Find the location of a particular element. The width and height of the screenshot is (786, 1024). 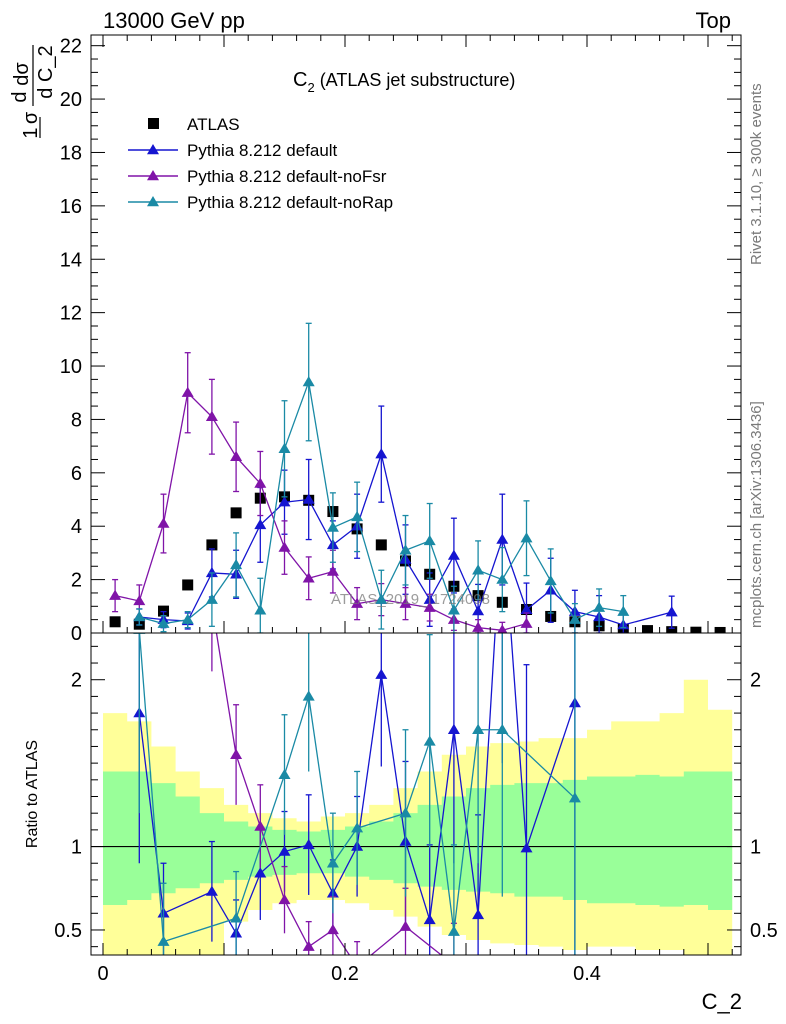

plot-title-rest: (ATLAS jet substructure) is located at coordinates (415, 80).